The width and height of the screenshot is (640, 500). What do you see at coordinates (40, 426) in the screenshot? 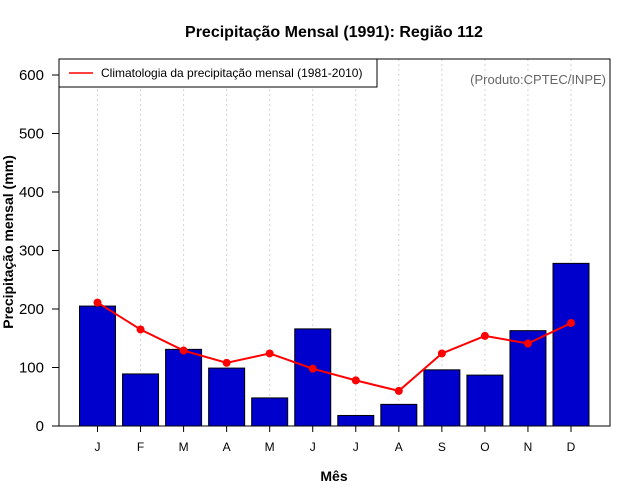
I see `y-tick-label: 0` at bounding box center [40, 426].